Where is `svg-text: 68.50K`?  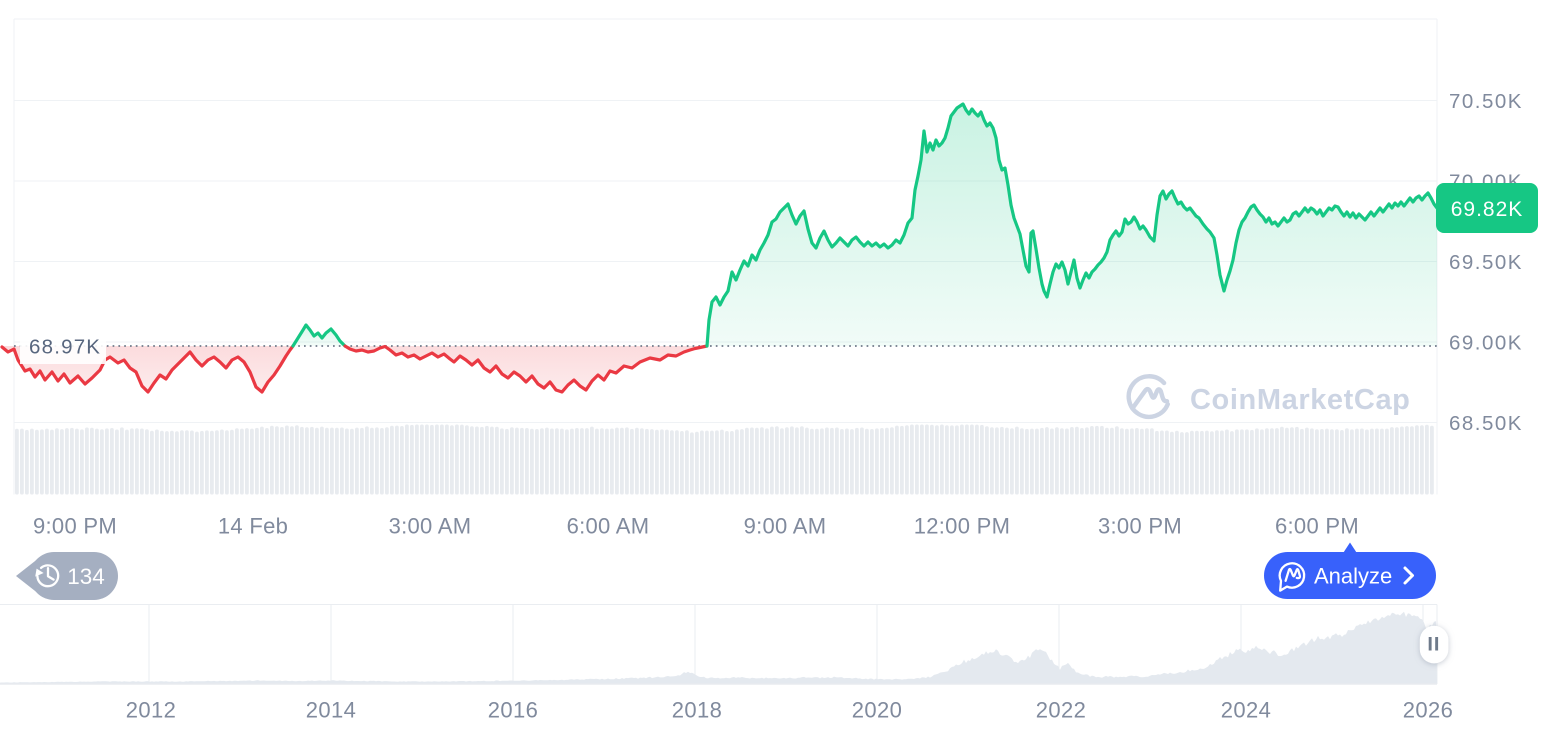
svg-text: 68.50K is located at coordinates (1486, 423).